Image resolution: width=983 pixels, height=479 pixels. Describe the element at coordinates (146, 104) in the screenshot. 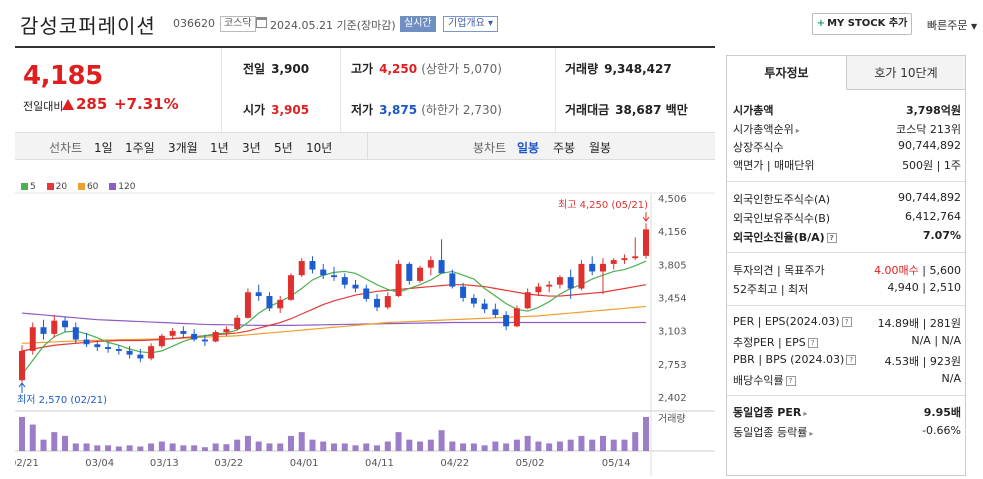

I see `price-change-pct: +7.31%` at that location.